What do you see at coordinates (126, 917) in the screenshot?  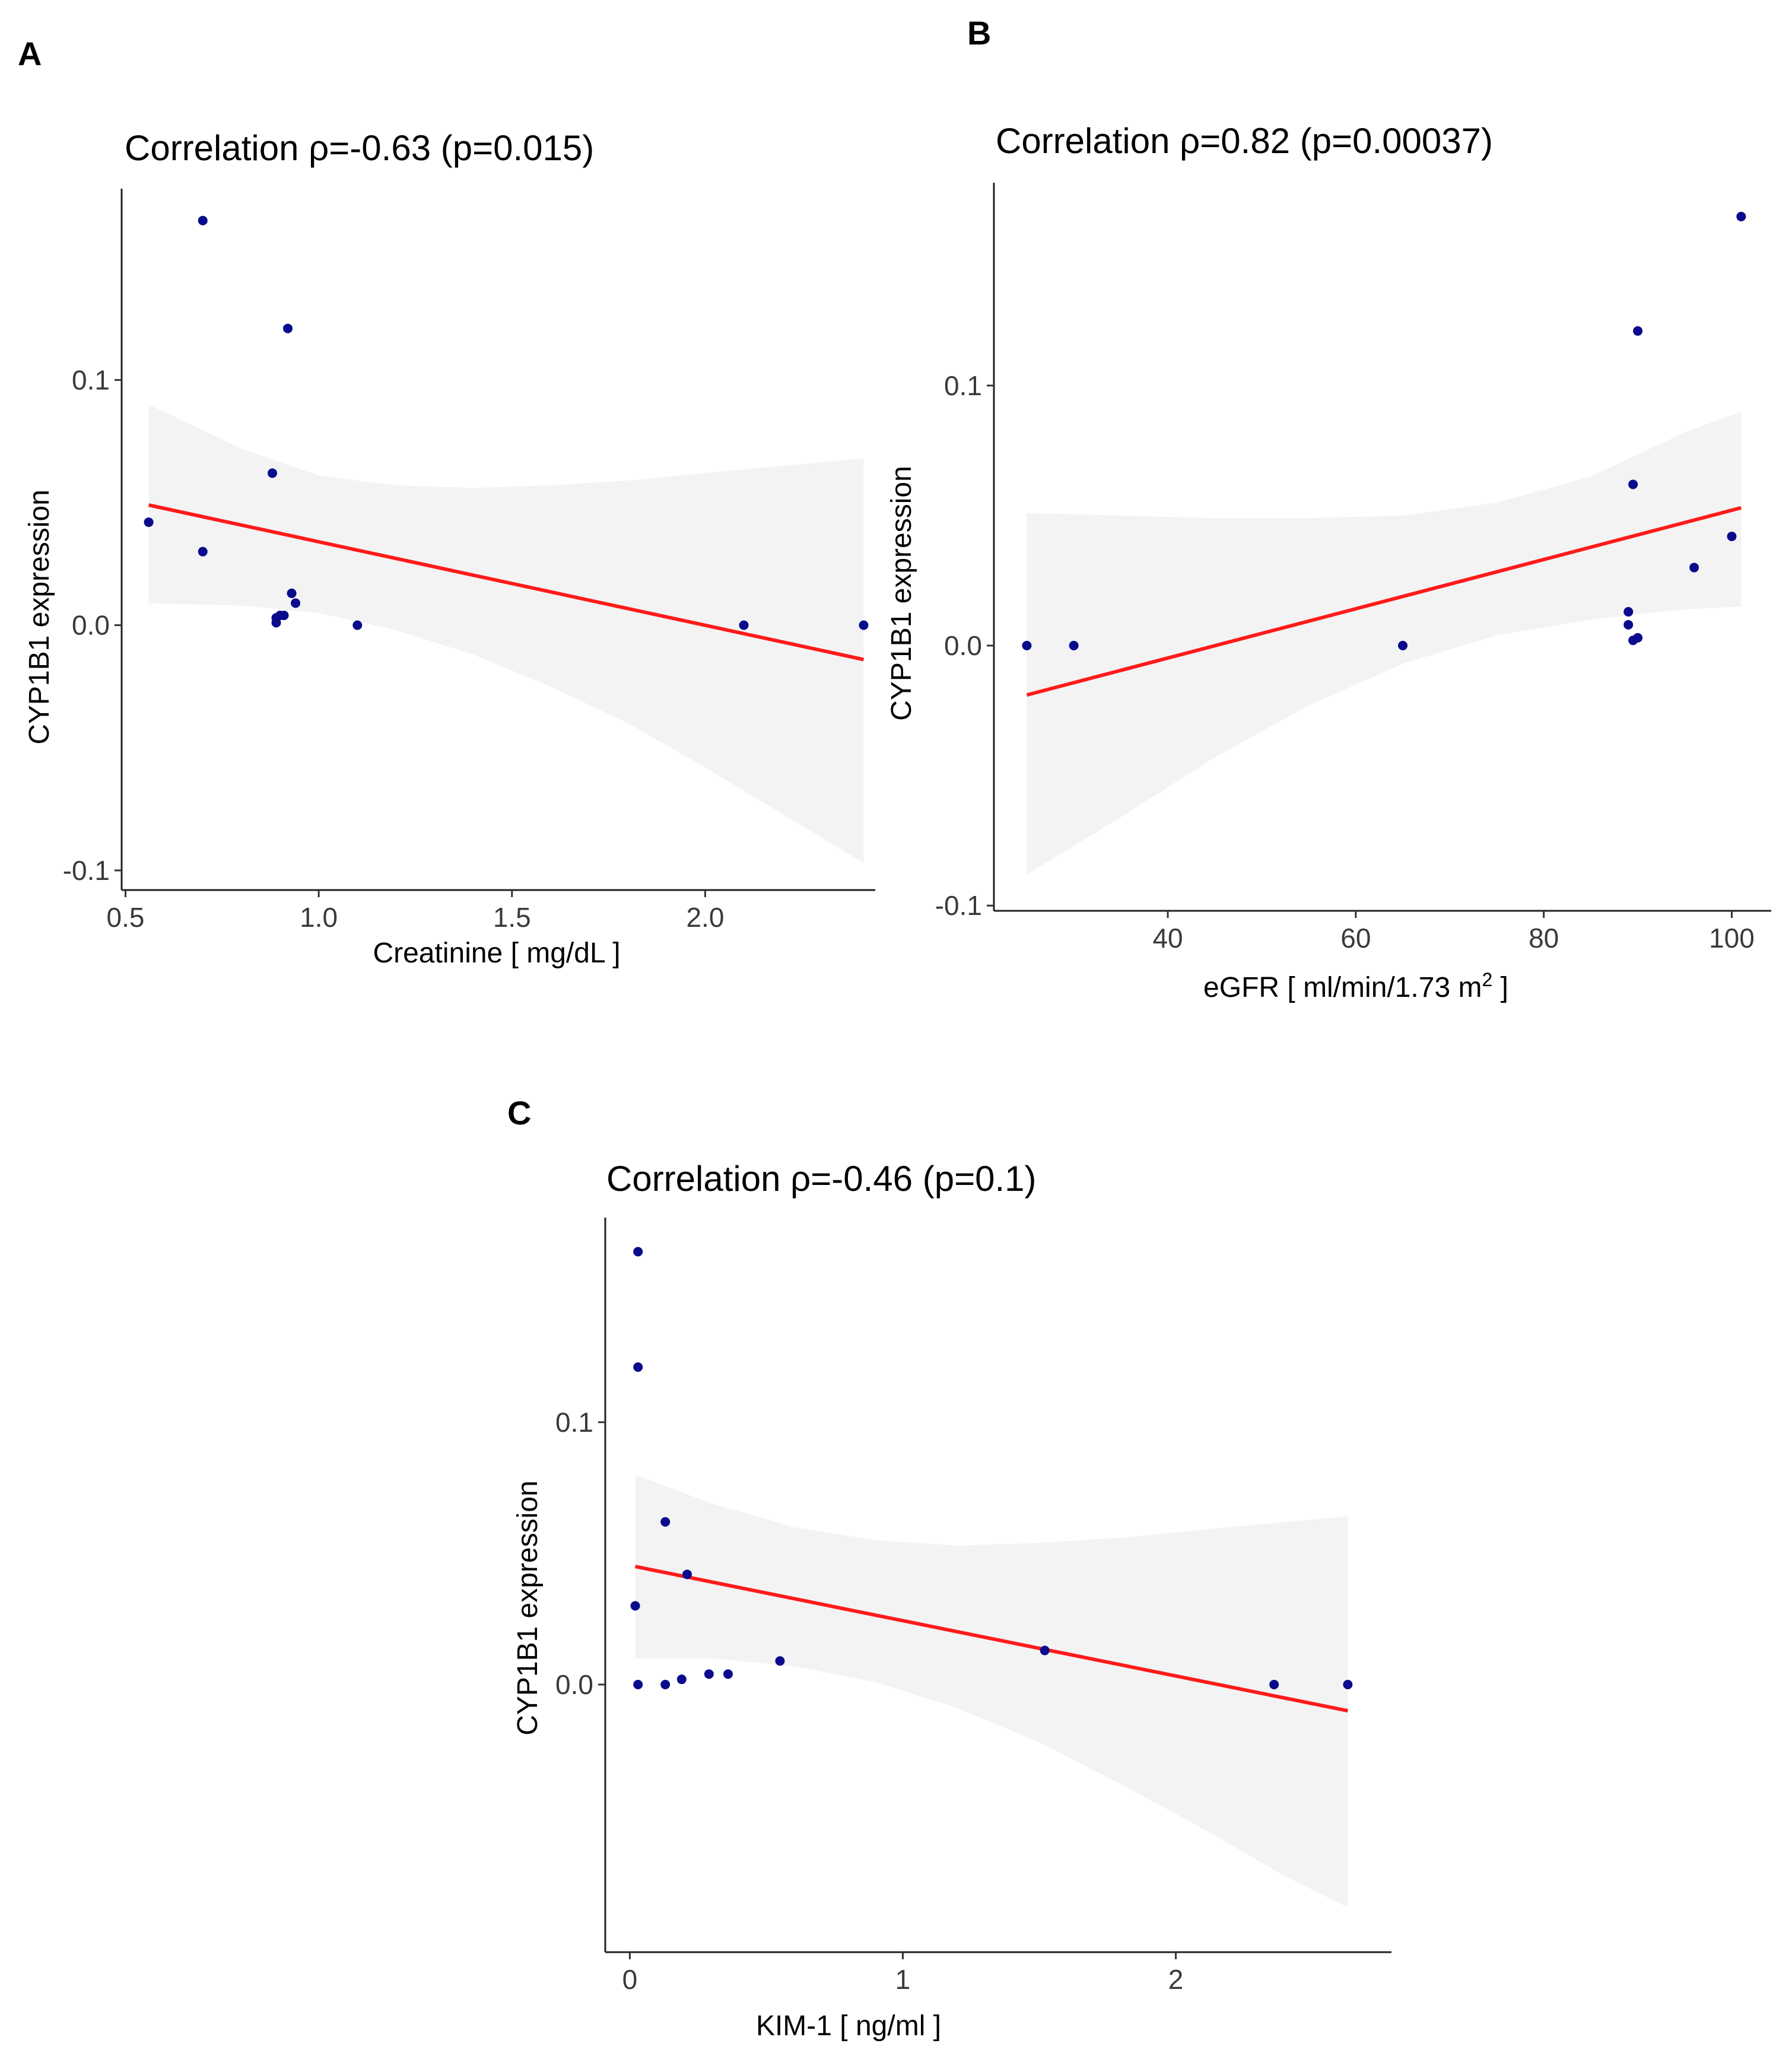 I see `panel-a-x-tick-label: 0.5` at bounding box center [126, 917].